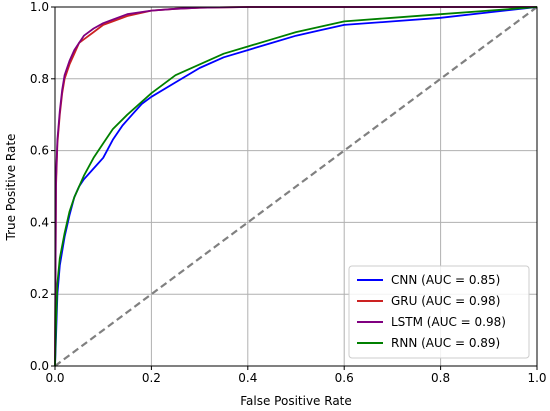  I want to click on y-tick-label: 0.4, so click(39, 222).